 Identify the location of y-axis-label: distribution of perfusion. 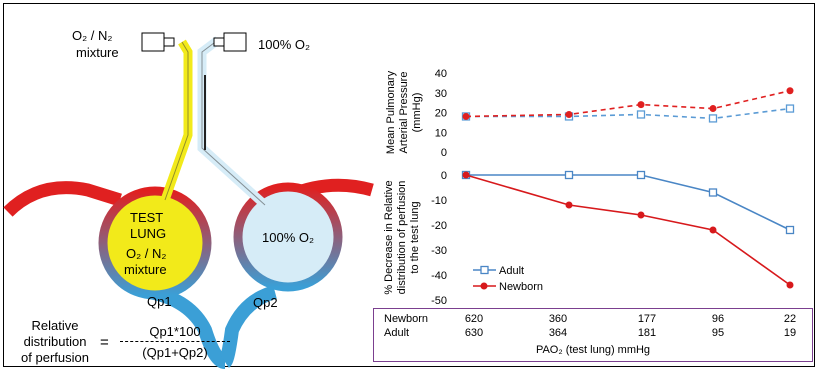
(402, 238).